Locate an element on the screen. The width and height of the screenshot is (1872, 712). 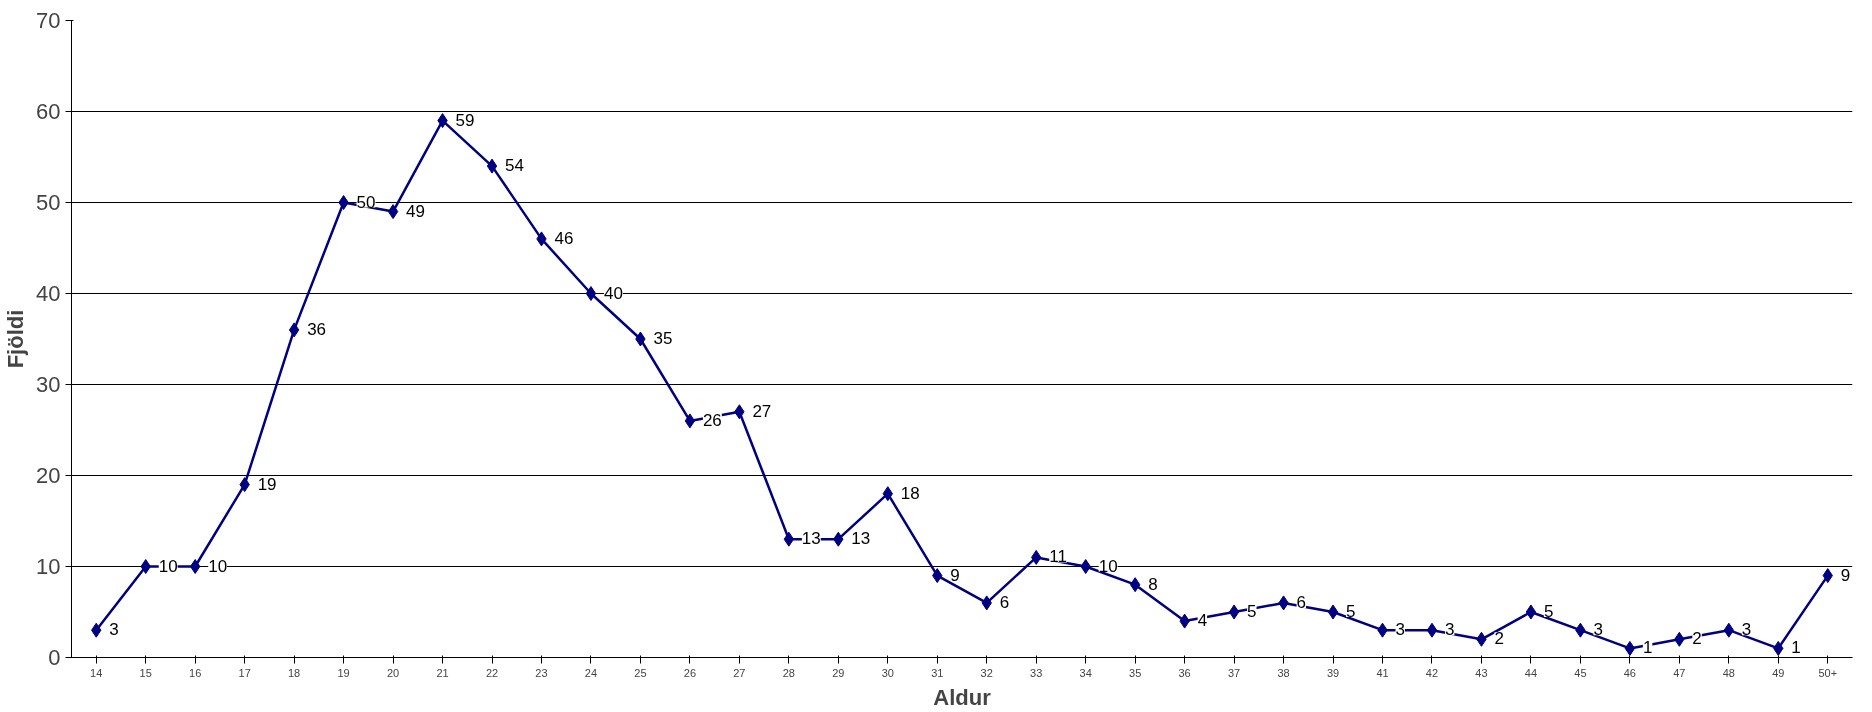
y-tick-label: 60 is located at coordinates (48, 111).